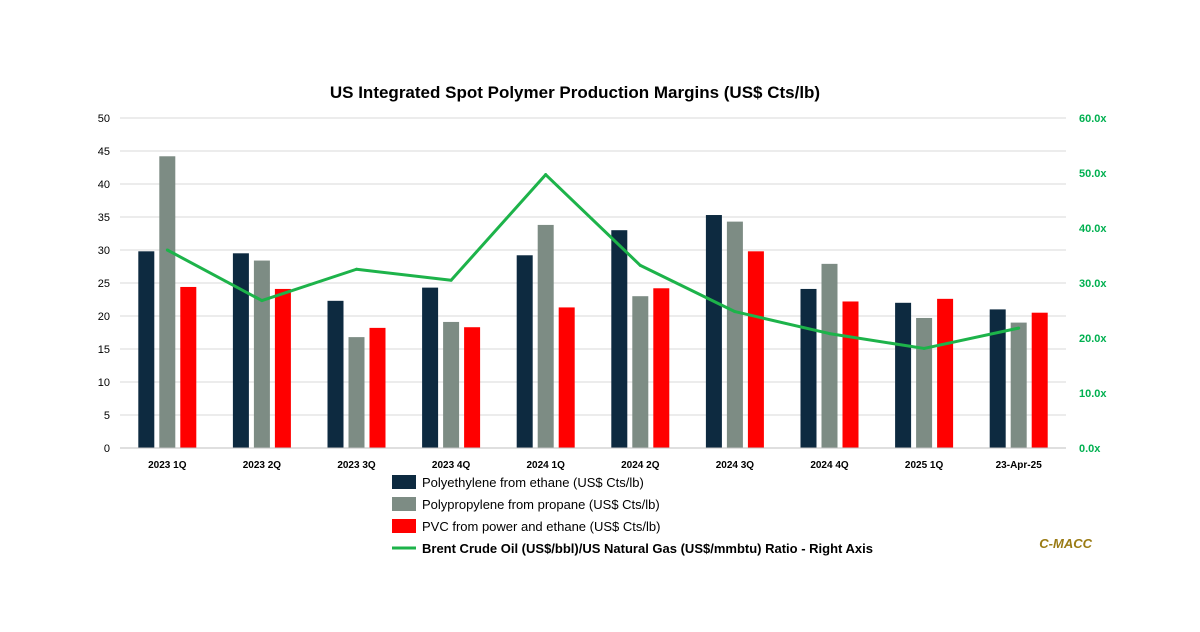  I want to click on left-tick-label: 5, so click(107, 416).